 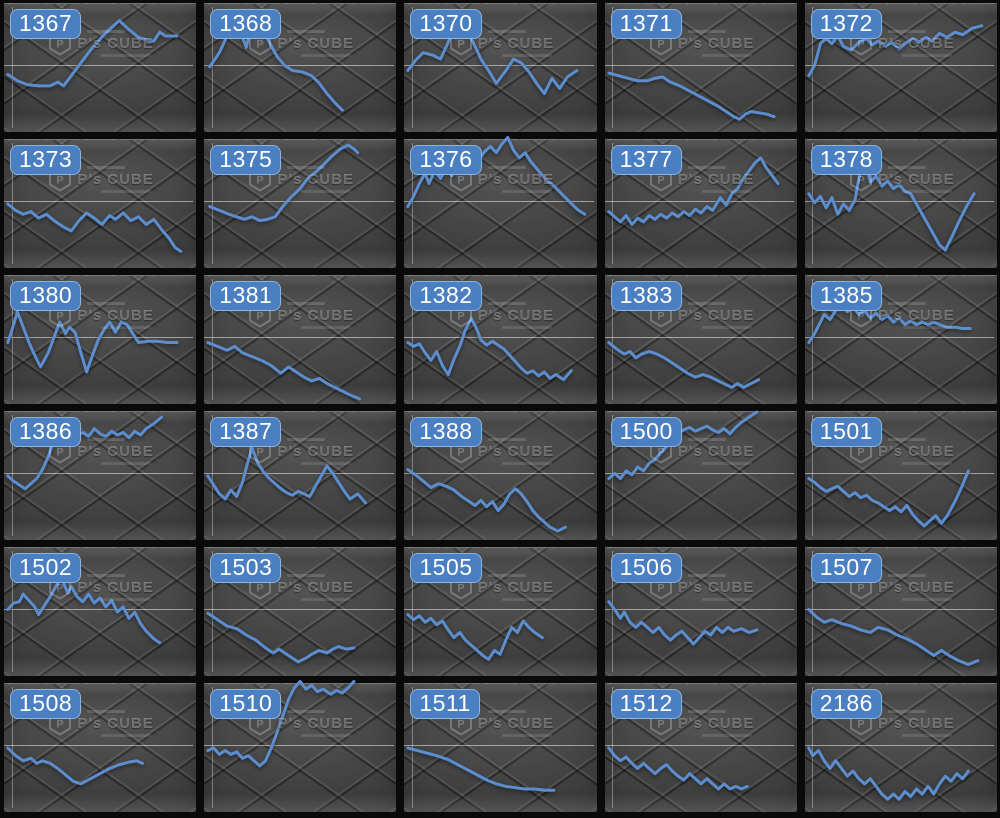 I want to click on machine-cell-1502: P P's CUBE 1502, so click(x=100, y=611).